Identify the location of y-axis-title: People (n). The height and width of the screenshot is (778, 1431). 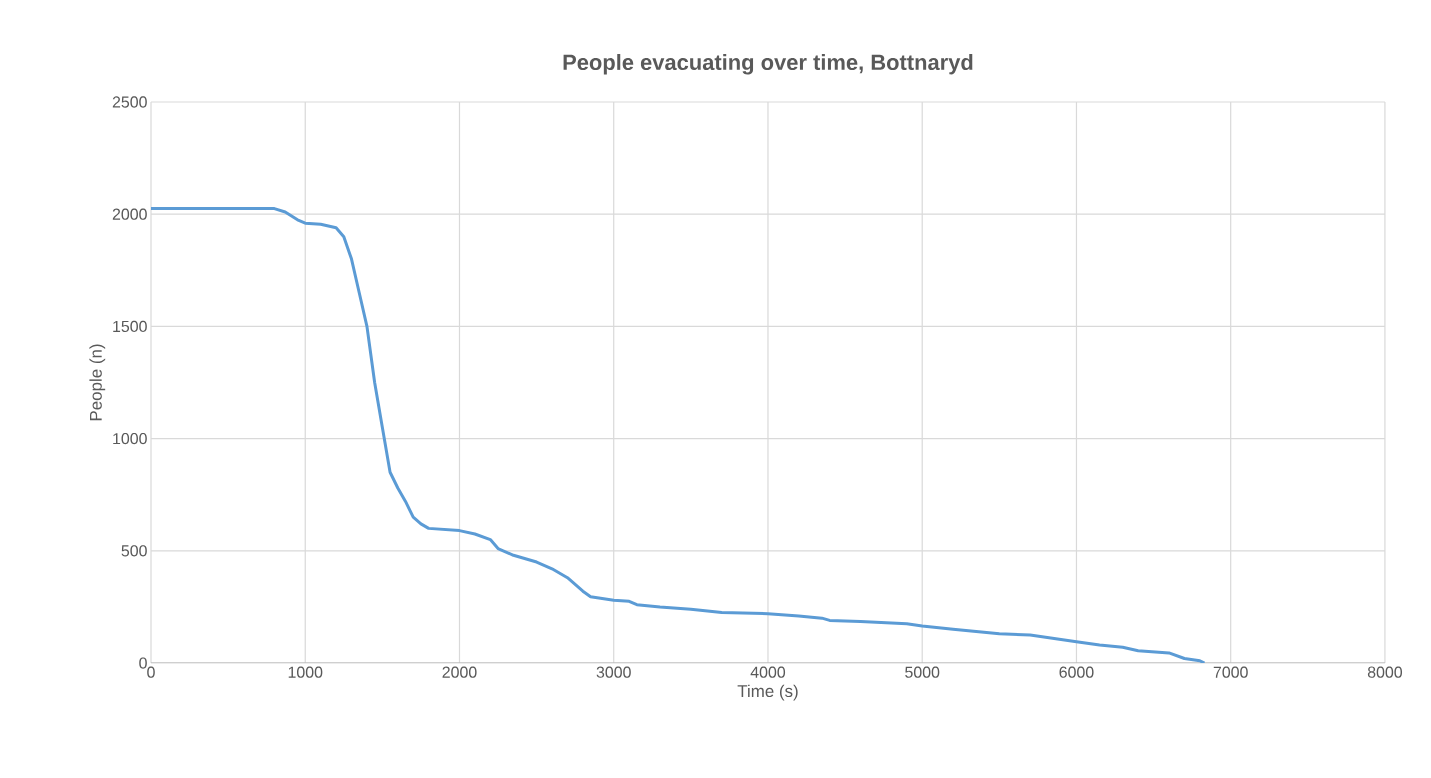
(97, 382).